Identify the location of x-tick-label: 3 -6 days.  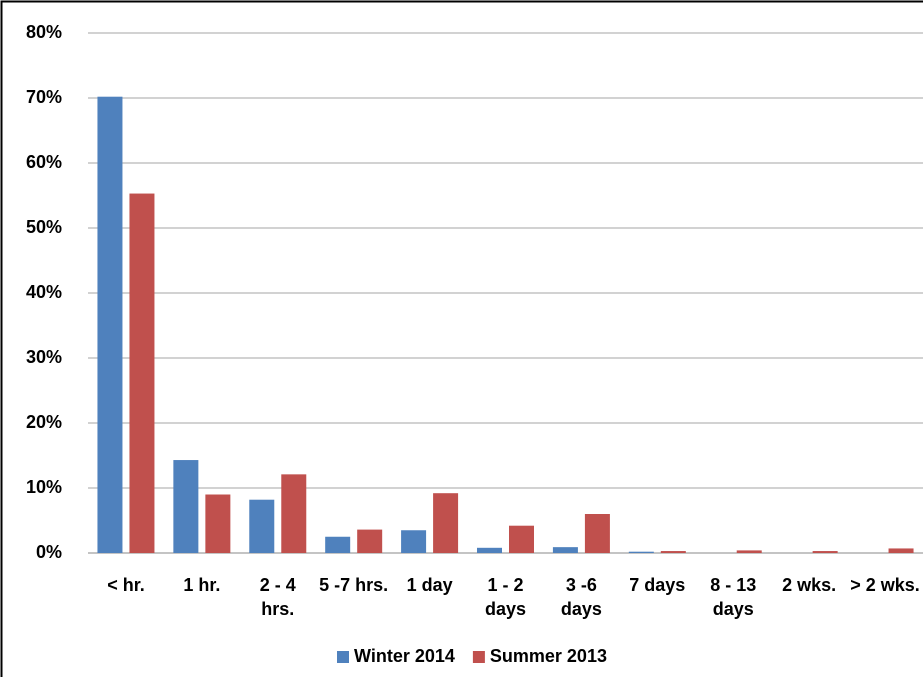
(581, 597).